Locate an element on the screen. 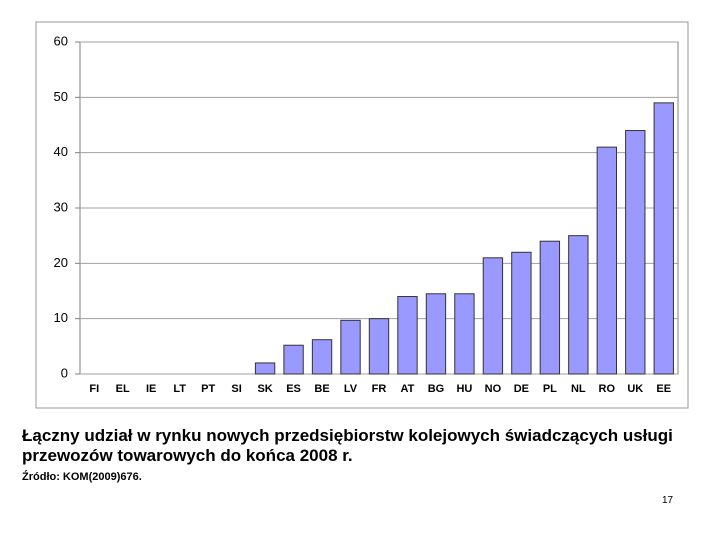  x-tick-label: LT is located at coordinates (179, 389).